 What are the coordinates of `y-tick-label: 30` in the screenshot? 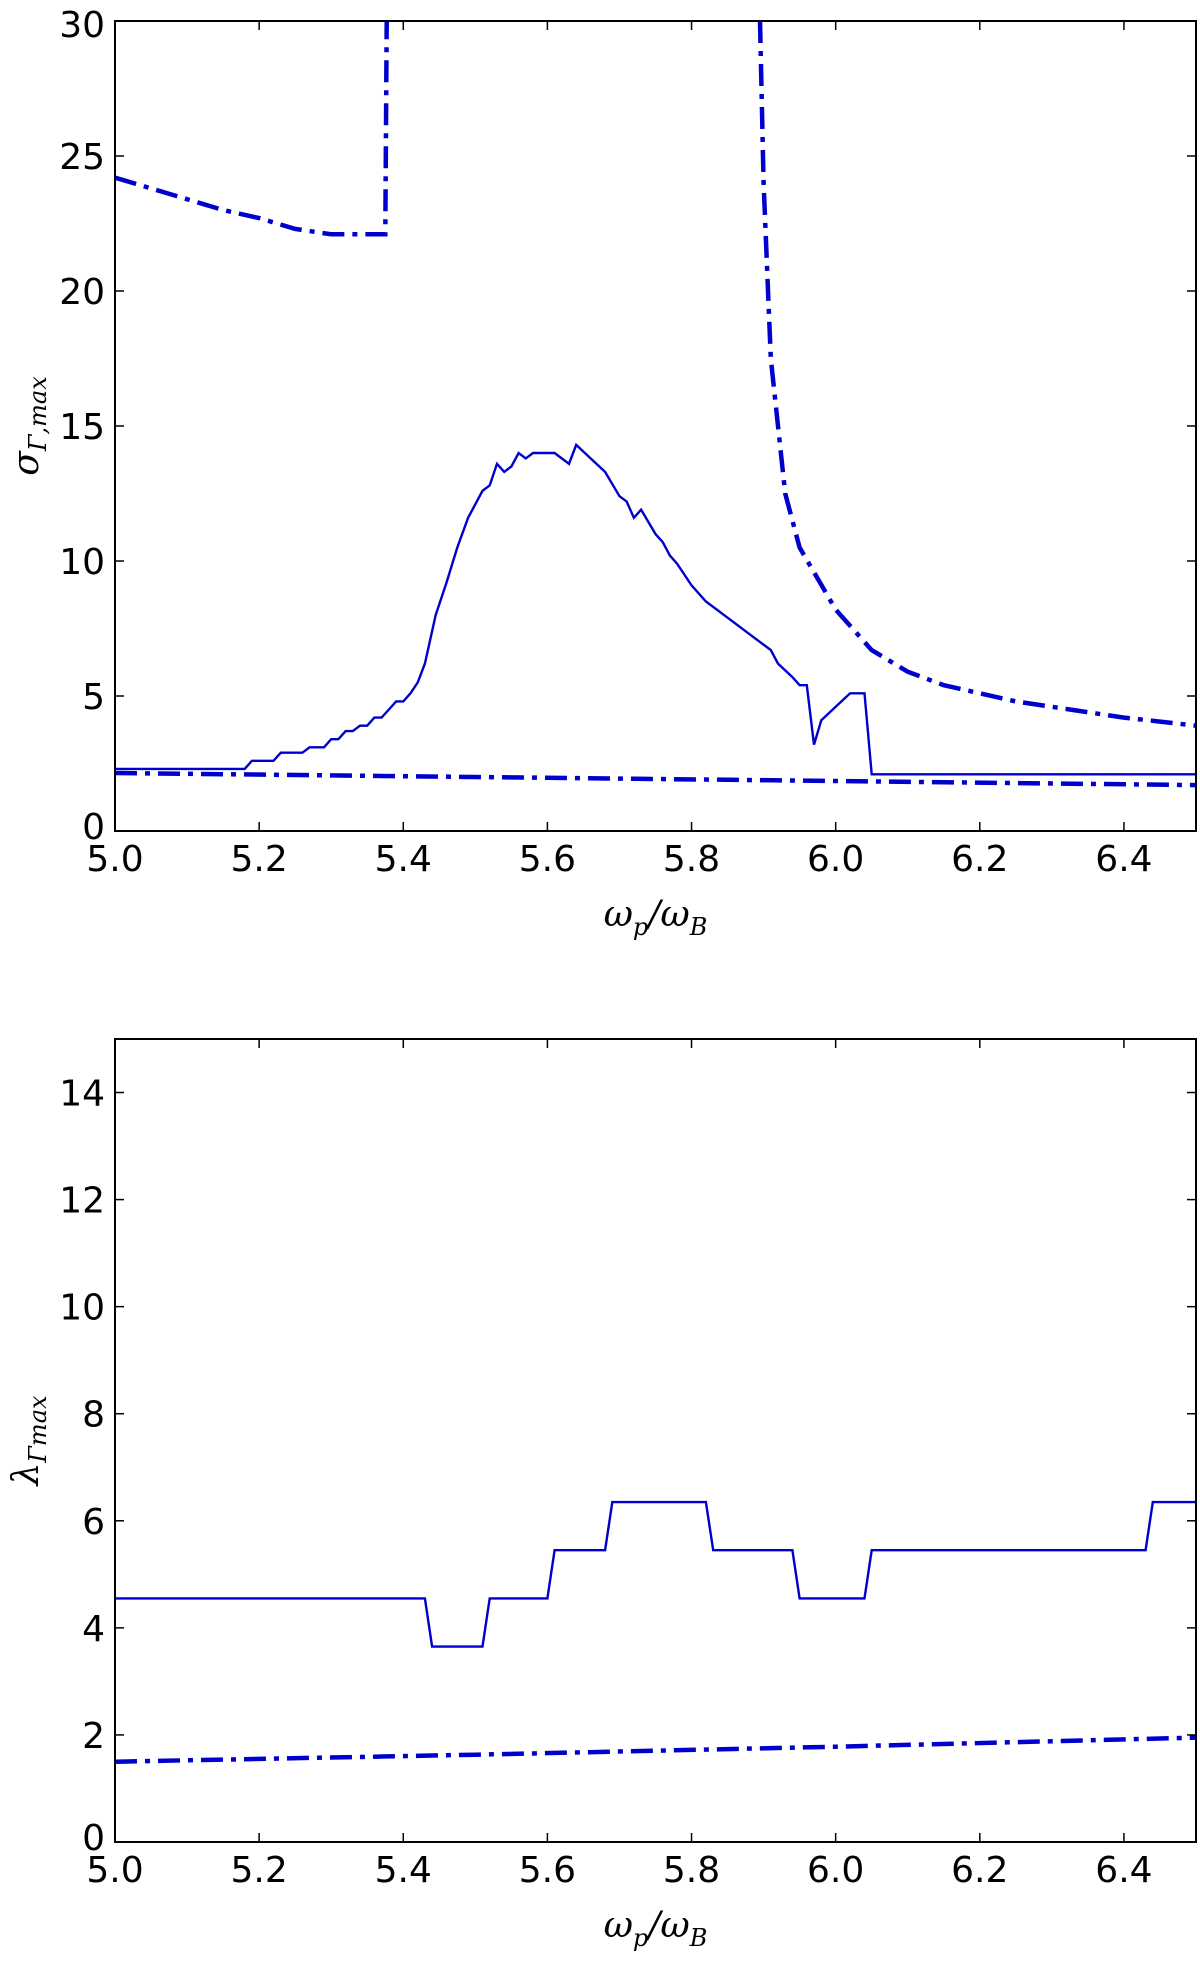 It's located at (82, 25).